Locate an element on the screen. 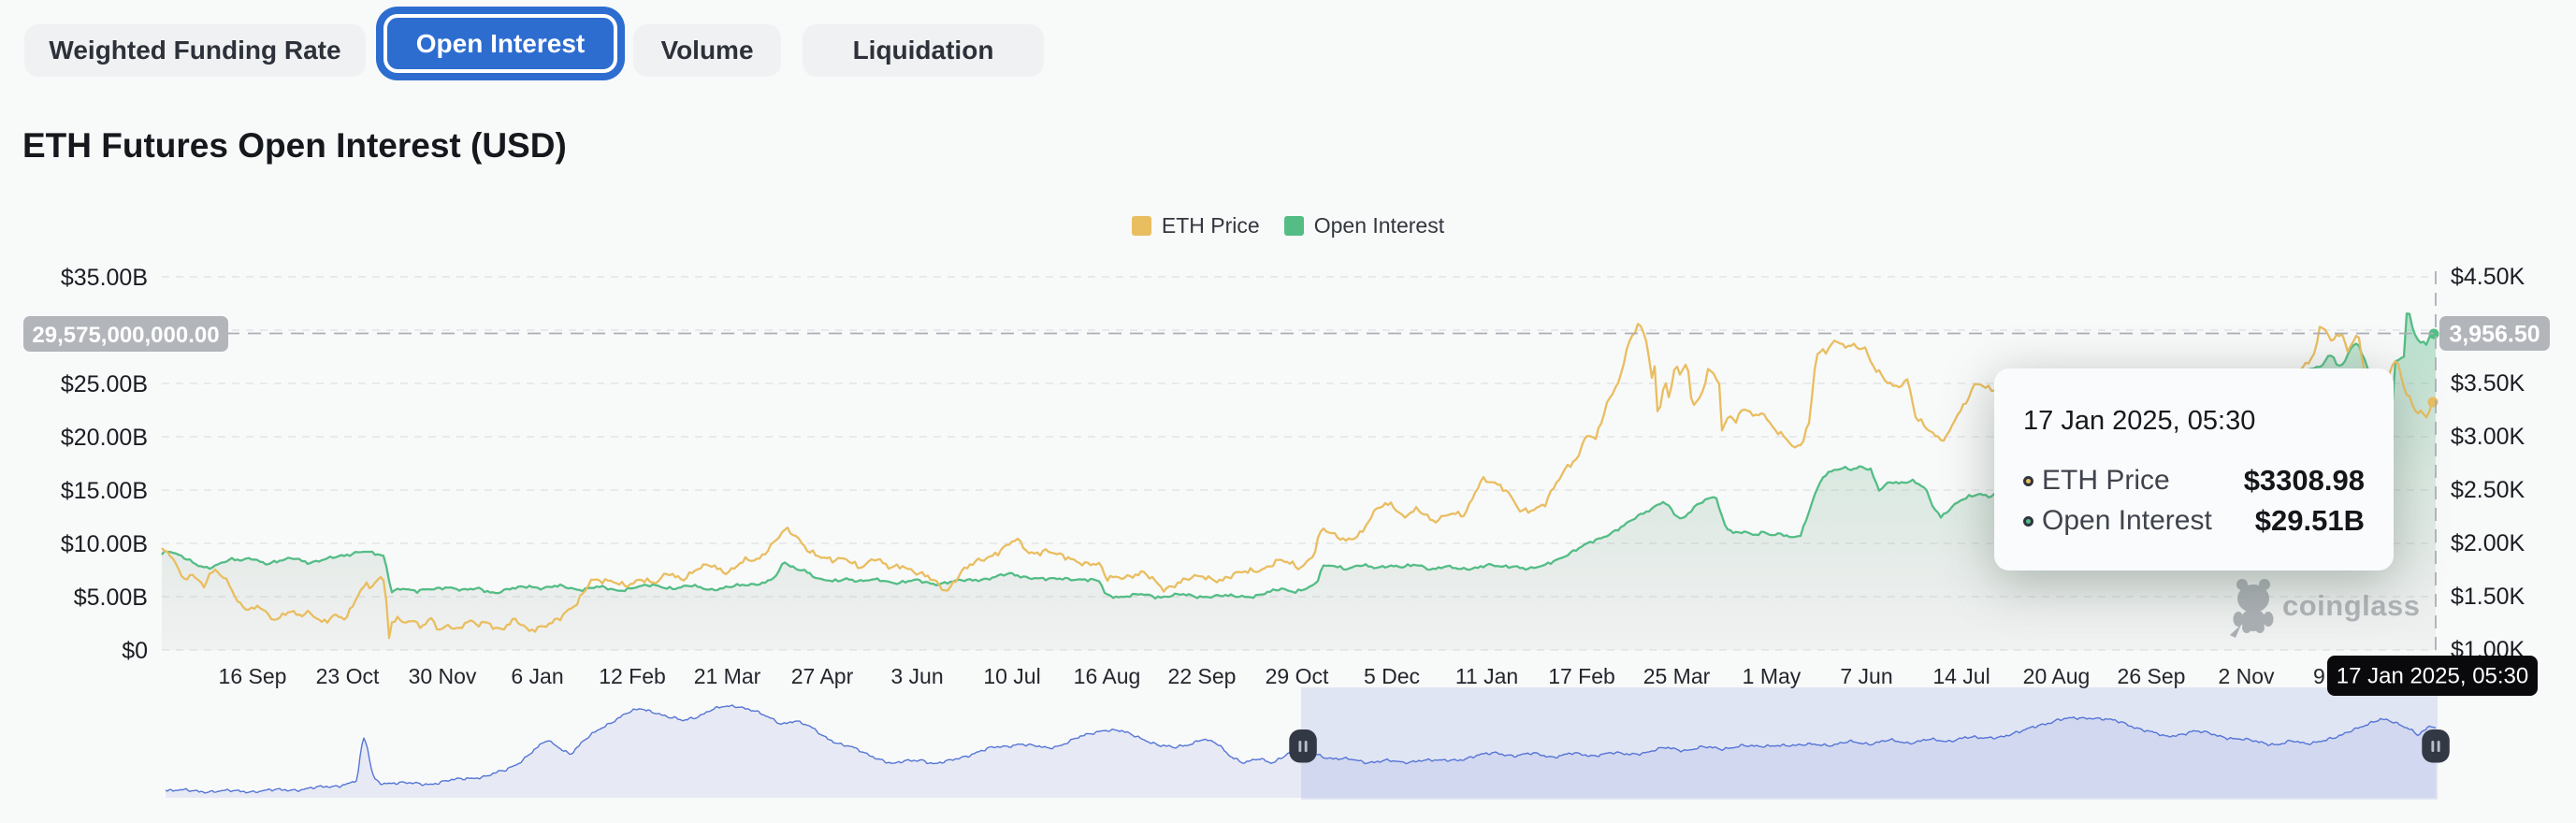  svg-text: 20 Aug is located at coordinates (2057, 676).